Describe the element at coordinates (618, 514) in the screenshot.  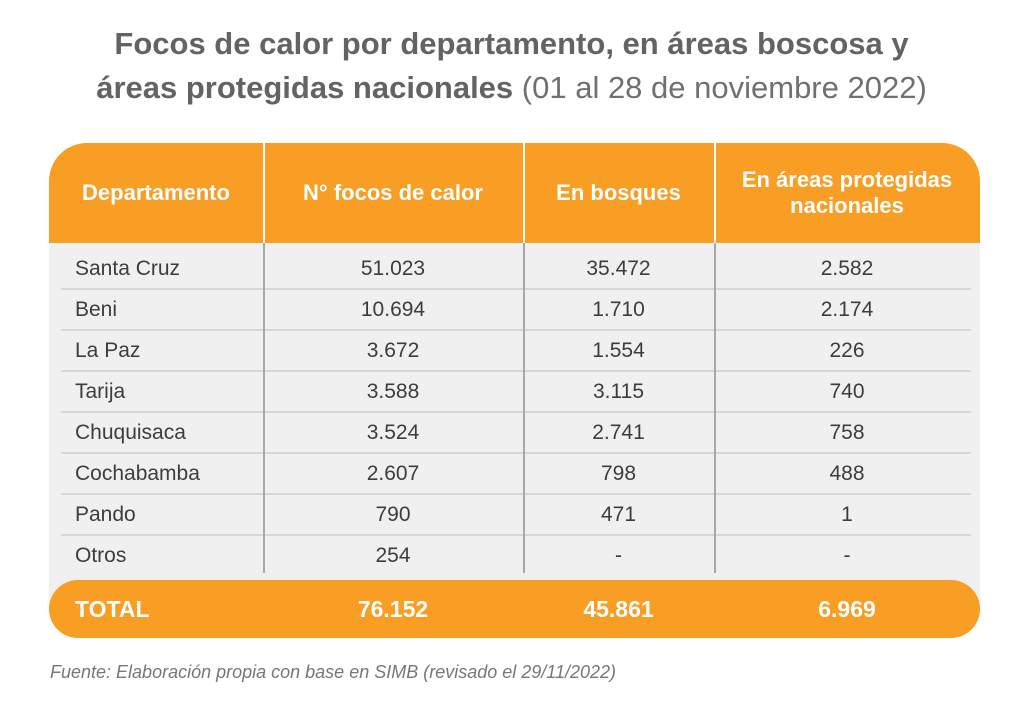
I see `value-cell: 471` at that location.